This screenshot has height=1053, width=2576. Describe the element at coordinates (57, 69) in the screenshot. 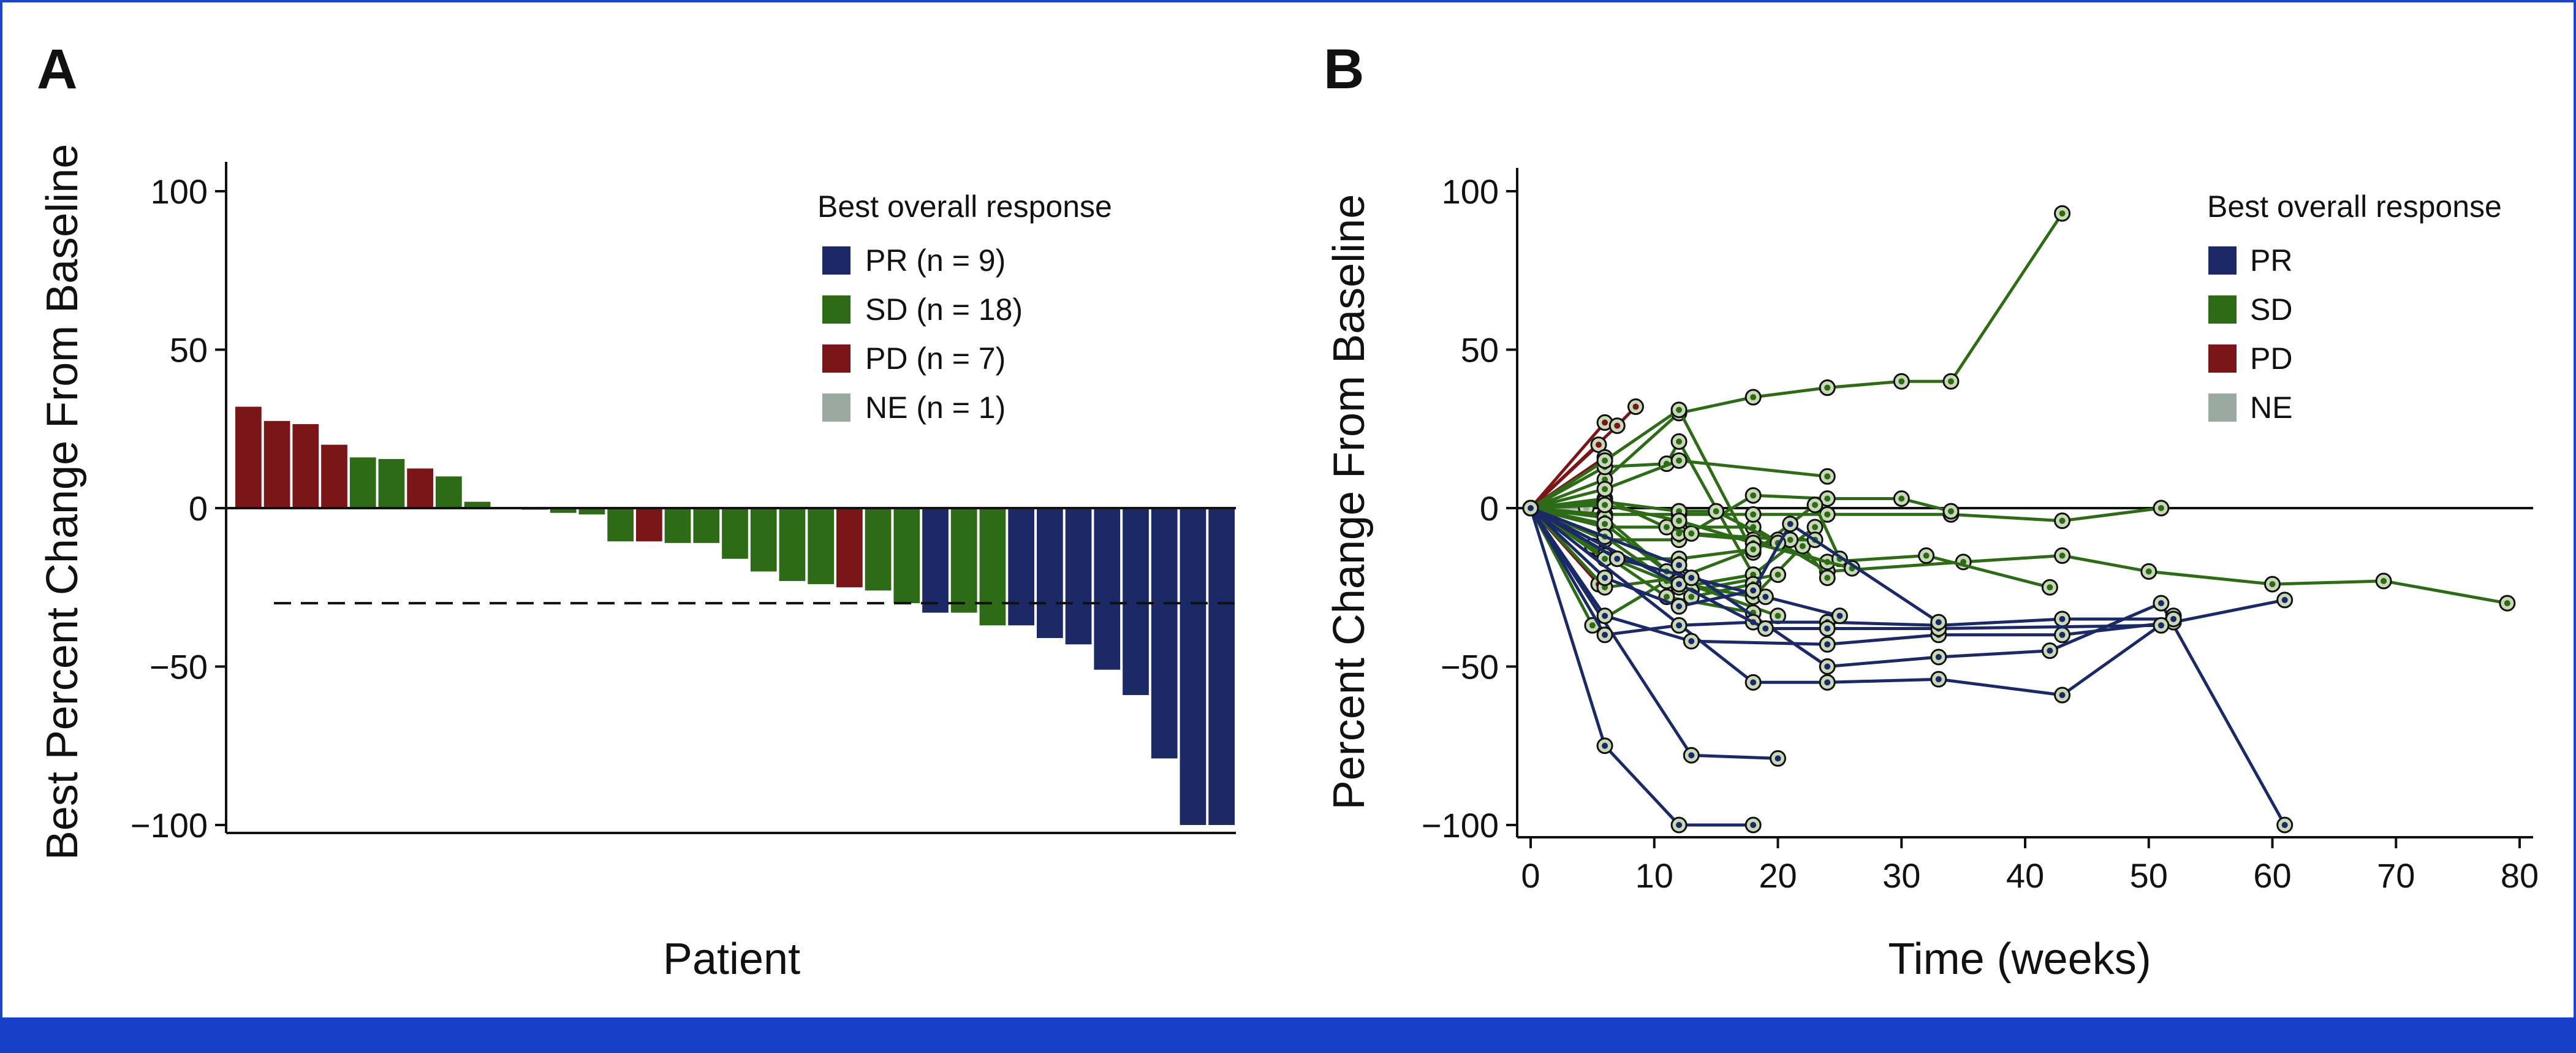

I see `panel-a-label: A` at that location.